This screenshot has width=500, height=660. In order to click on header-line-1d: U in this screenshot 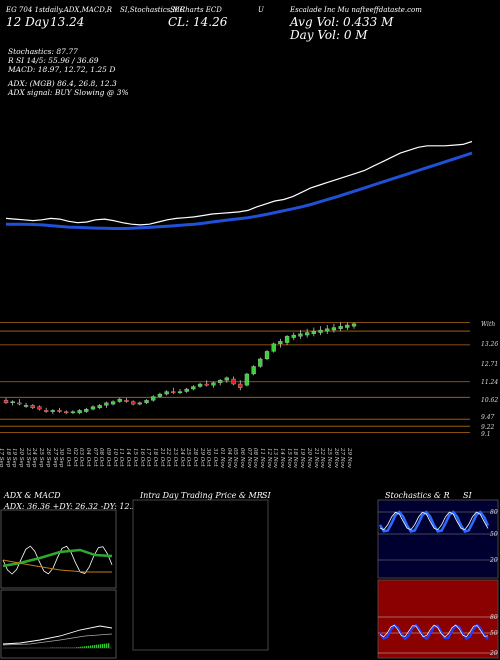, I will do `click(261, 10)`.